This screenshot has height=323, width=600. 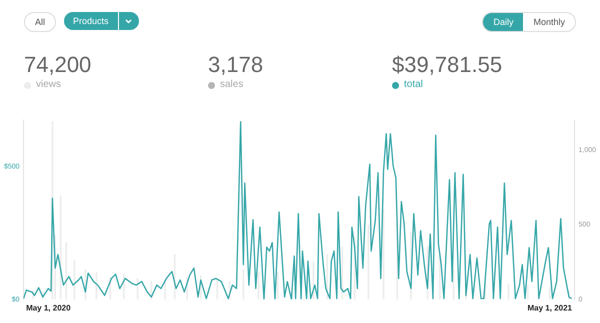 I want to click on x-tick-label: May 1, 2021, so click(x=550, y=307).